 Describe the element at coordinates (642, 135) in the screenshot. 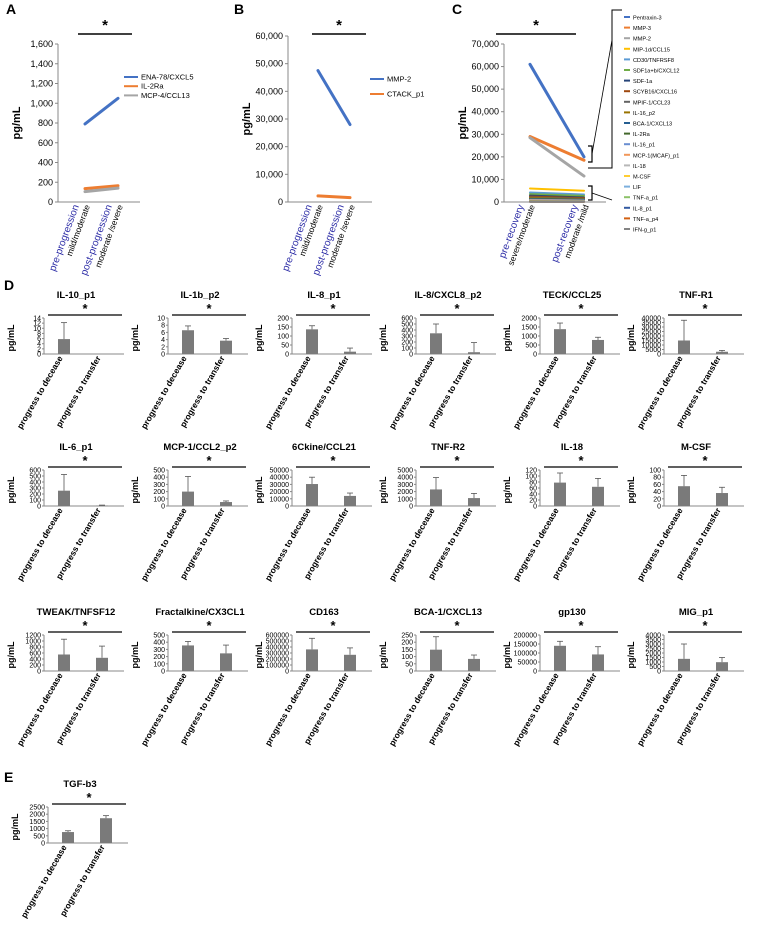

I see `legend-label: IL-2Ra` at that location.